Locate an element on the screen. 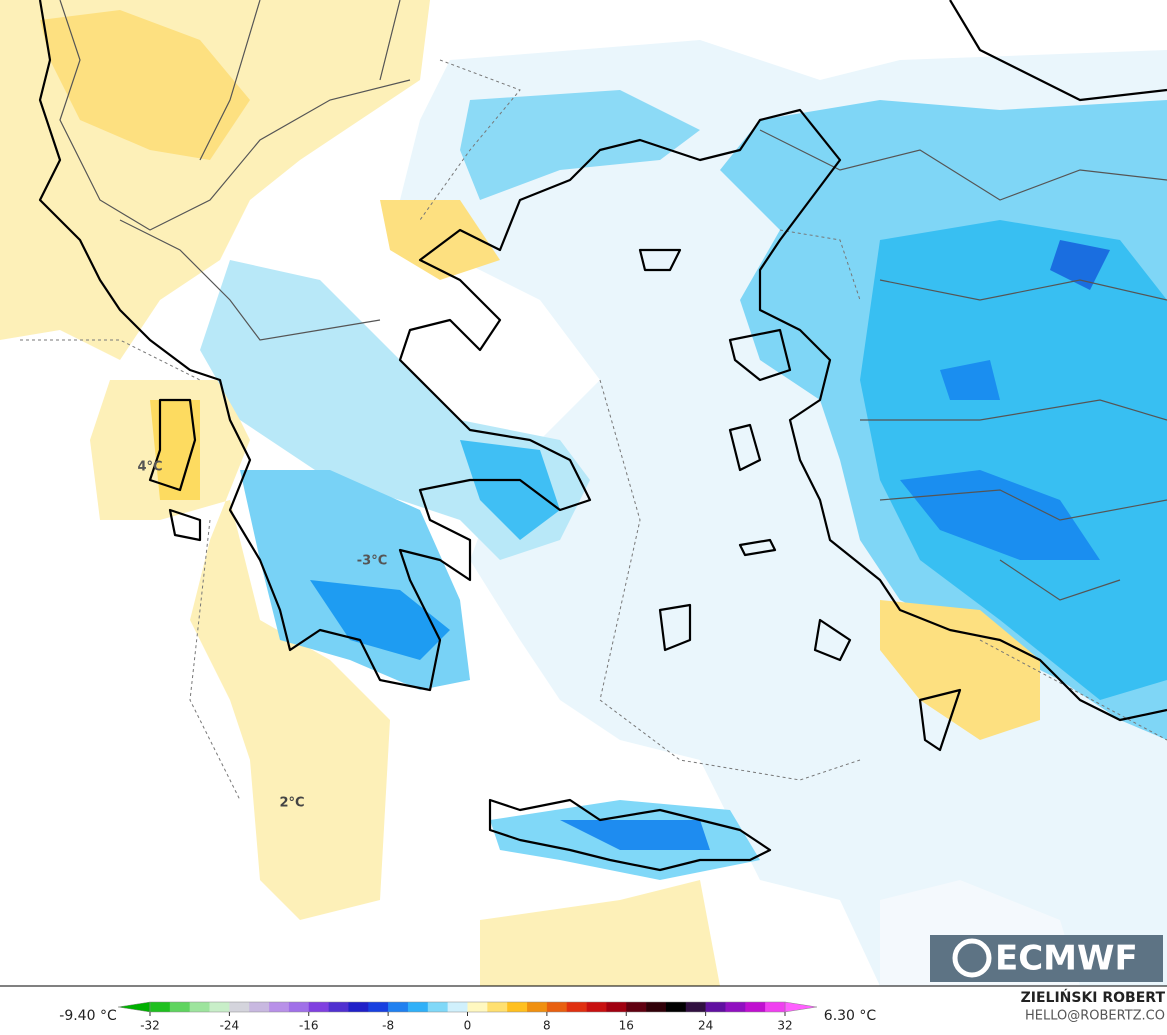  logo: ECMWF is located at coordinates (1046, 958).